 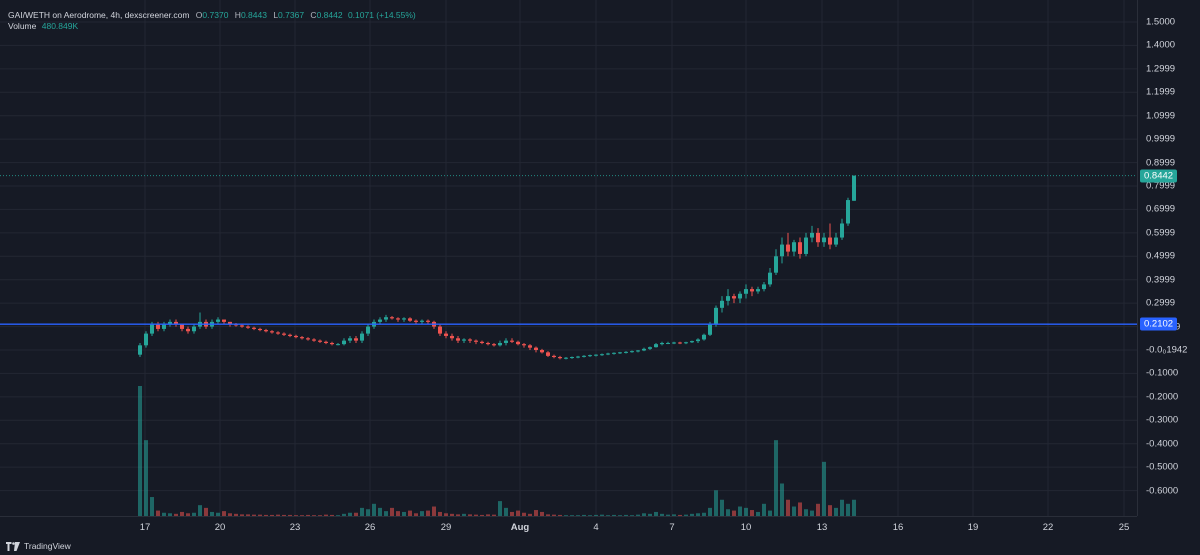 I want to click on tradingview-logo-icon, so click(x=13, y=546).